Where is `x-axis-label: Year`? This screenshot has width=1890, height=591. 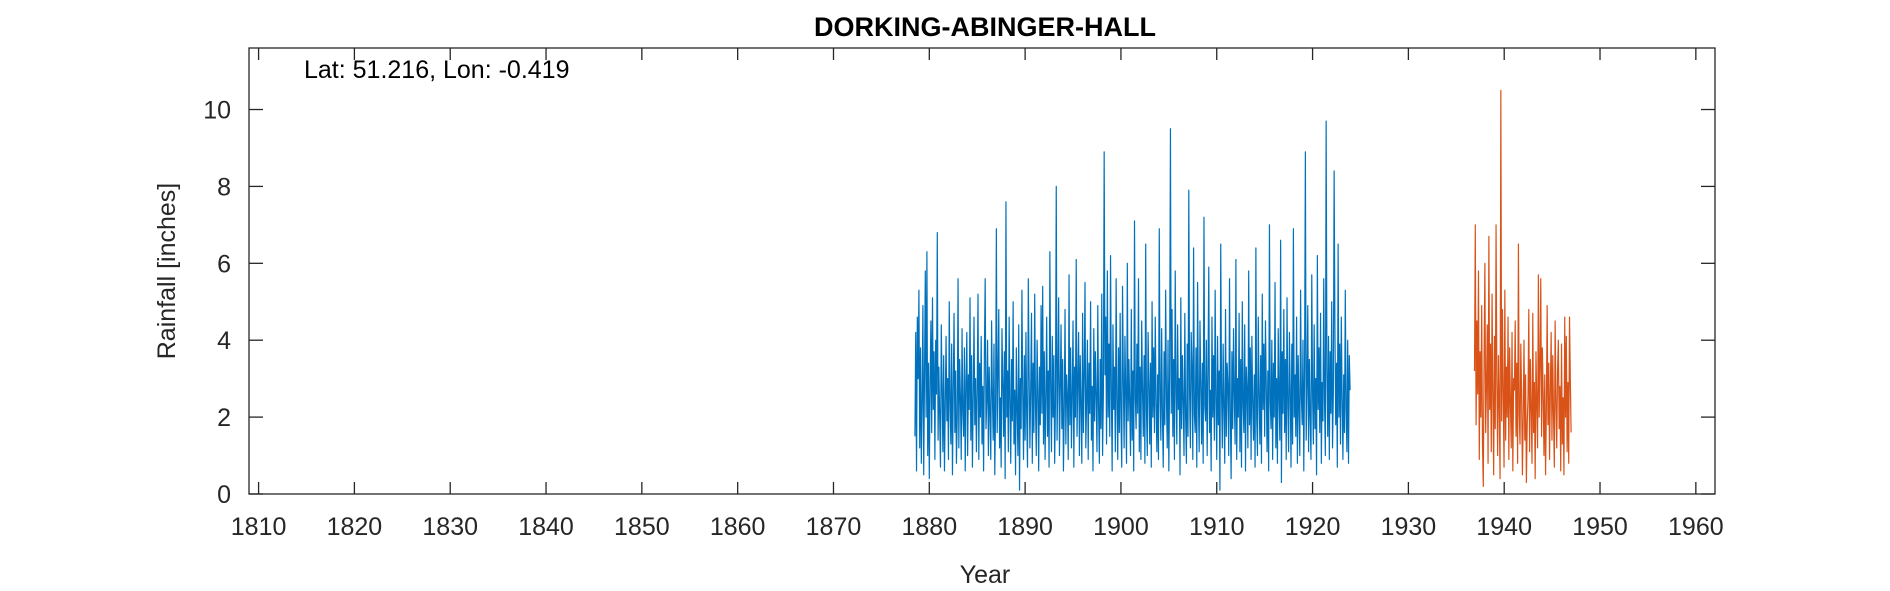 x-axis-label: Year is located at coordinates (985, 575).